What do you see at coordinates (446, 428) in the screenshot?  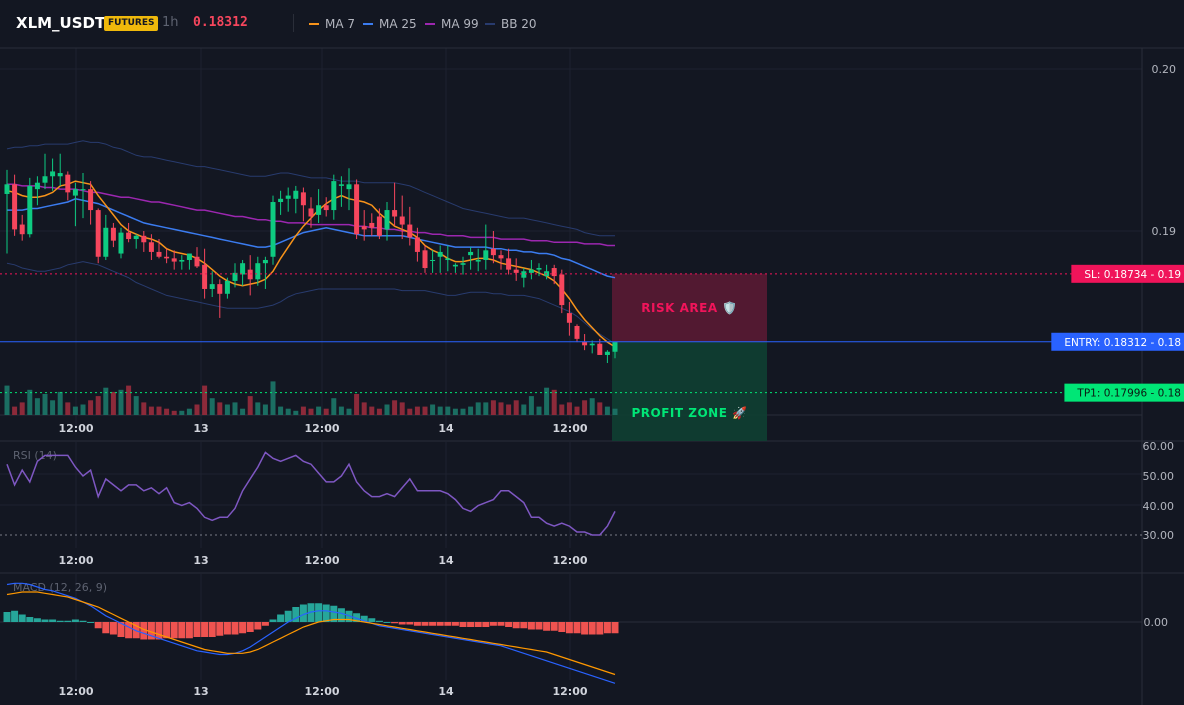 I see `time-tick-label: 14` at bounding box center [446, 428].